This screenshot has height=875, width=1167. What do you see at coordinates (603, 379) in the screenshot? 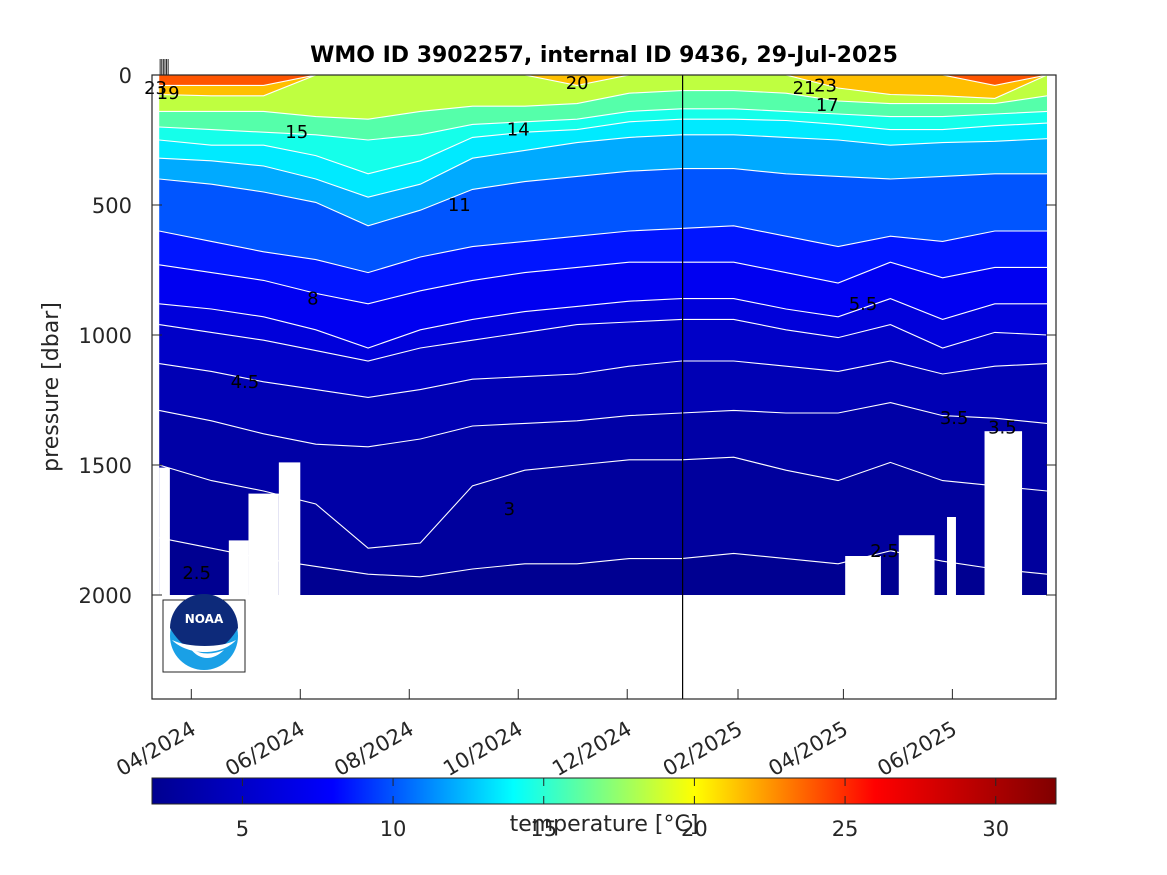
I see `isotherm-4.5` at bounding box center [603, 379].